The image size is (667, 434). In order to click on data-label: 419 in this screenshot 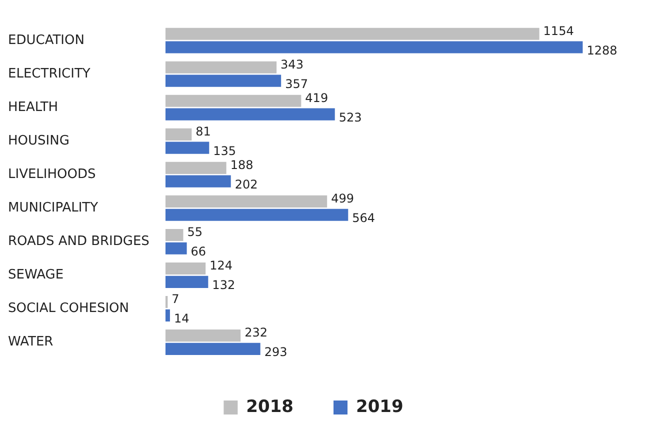, I will do `click(316, 98)`.